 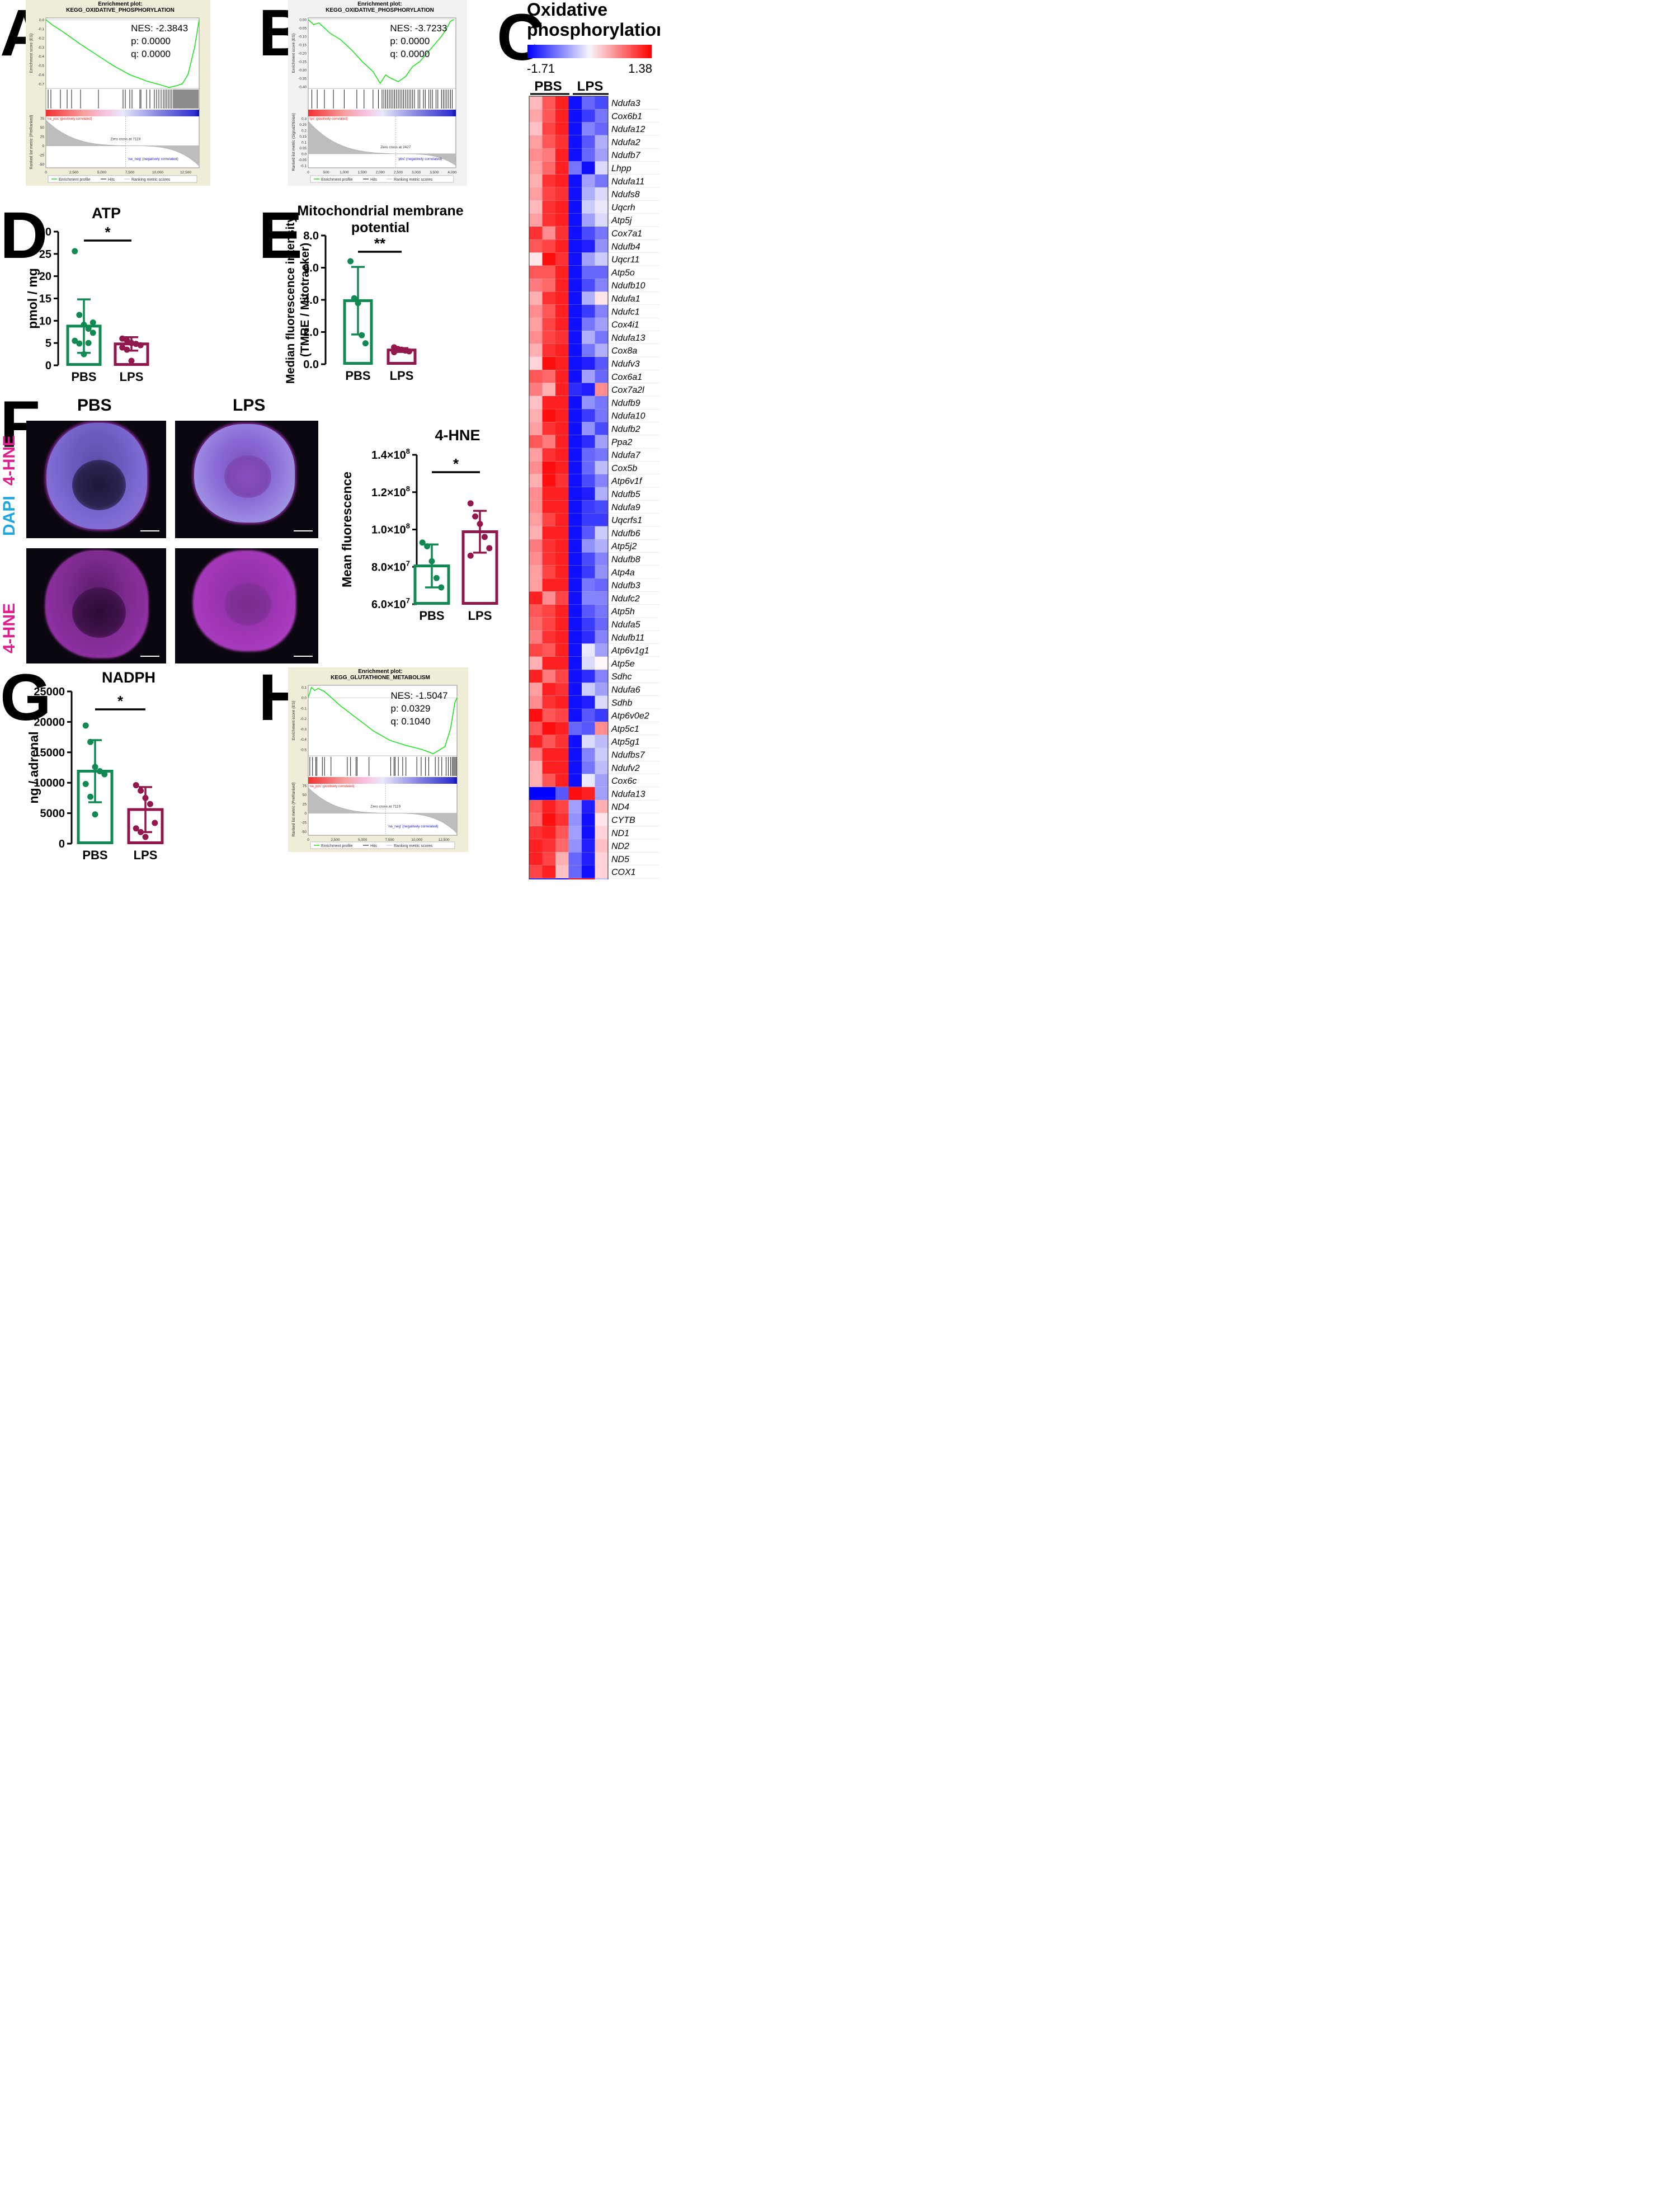 I want to click on bar-chart-title: ATP, so click(x=106, y=213).